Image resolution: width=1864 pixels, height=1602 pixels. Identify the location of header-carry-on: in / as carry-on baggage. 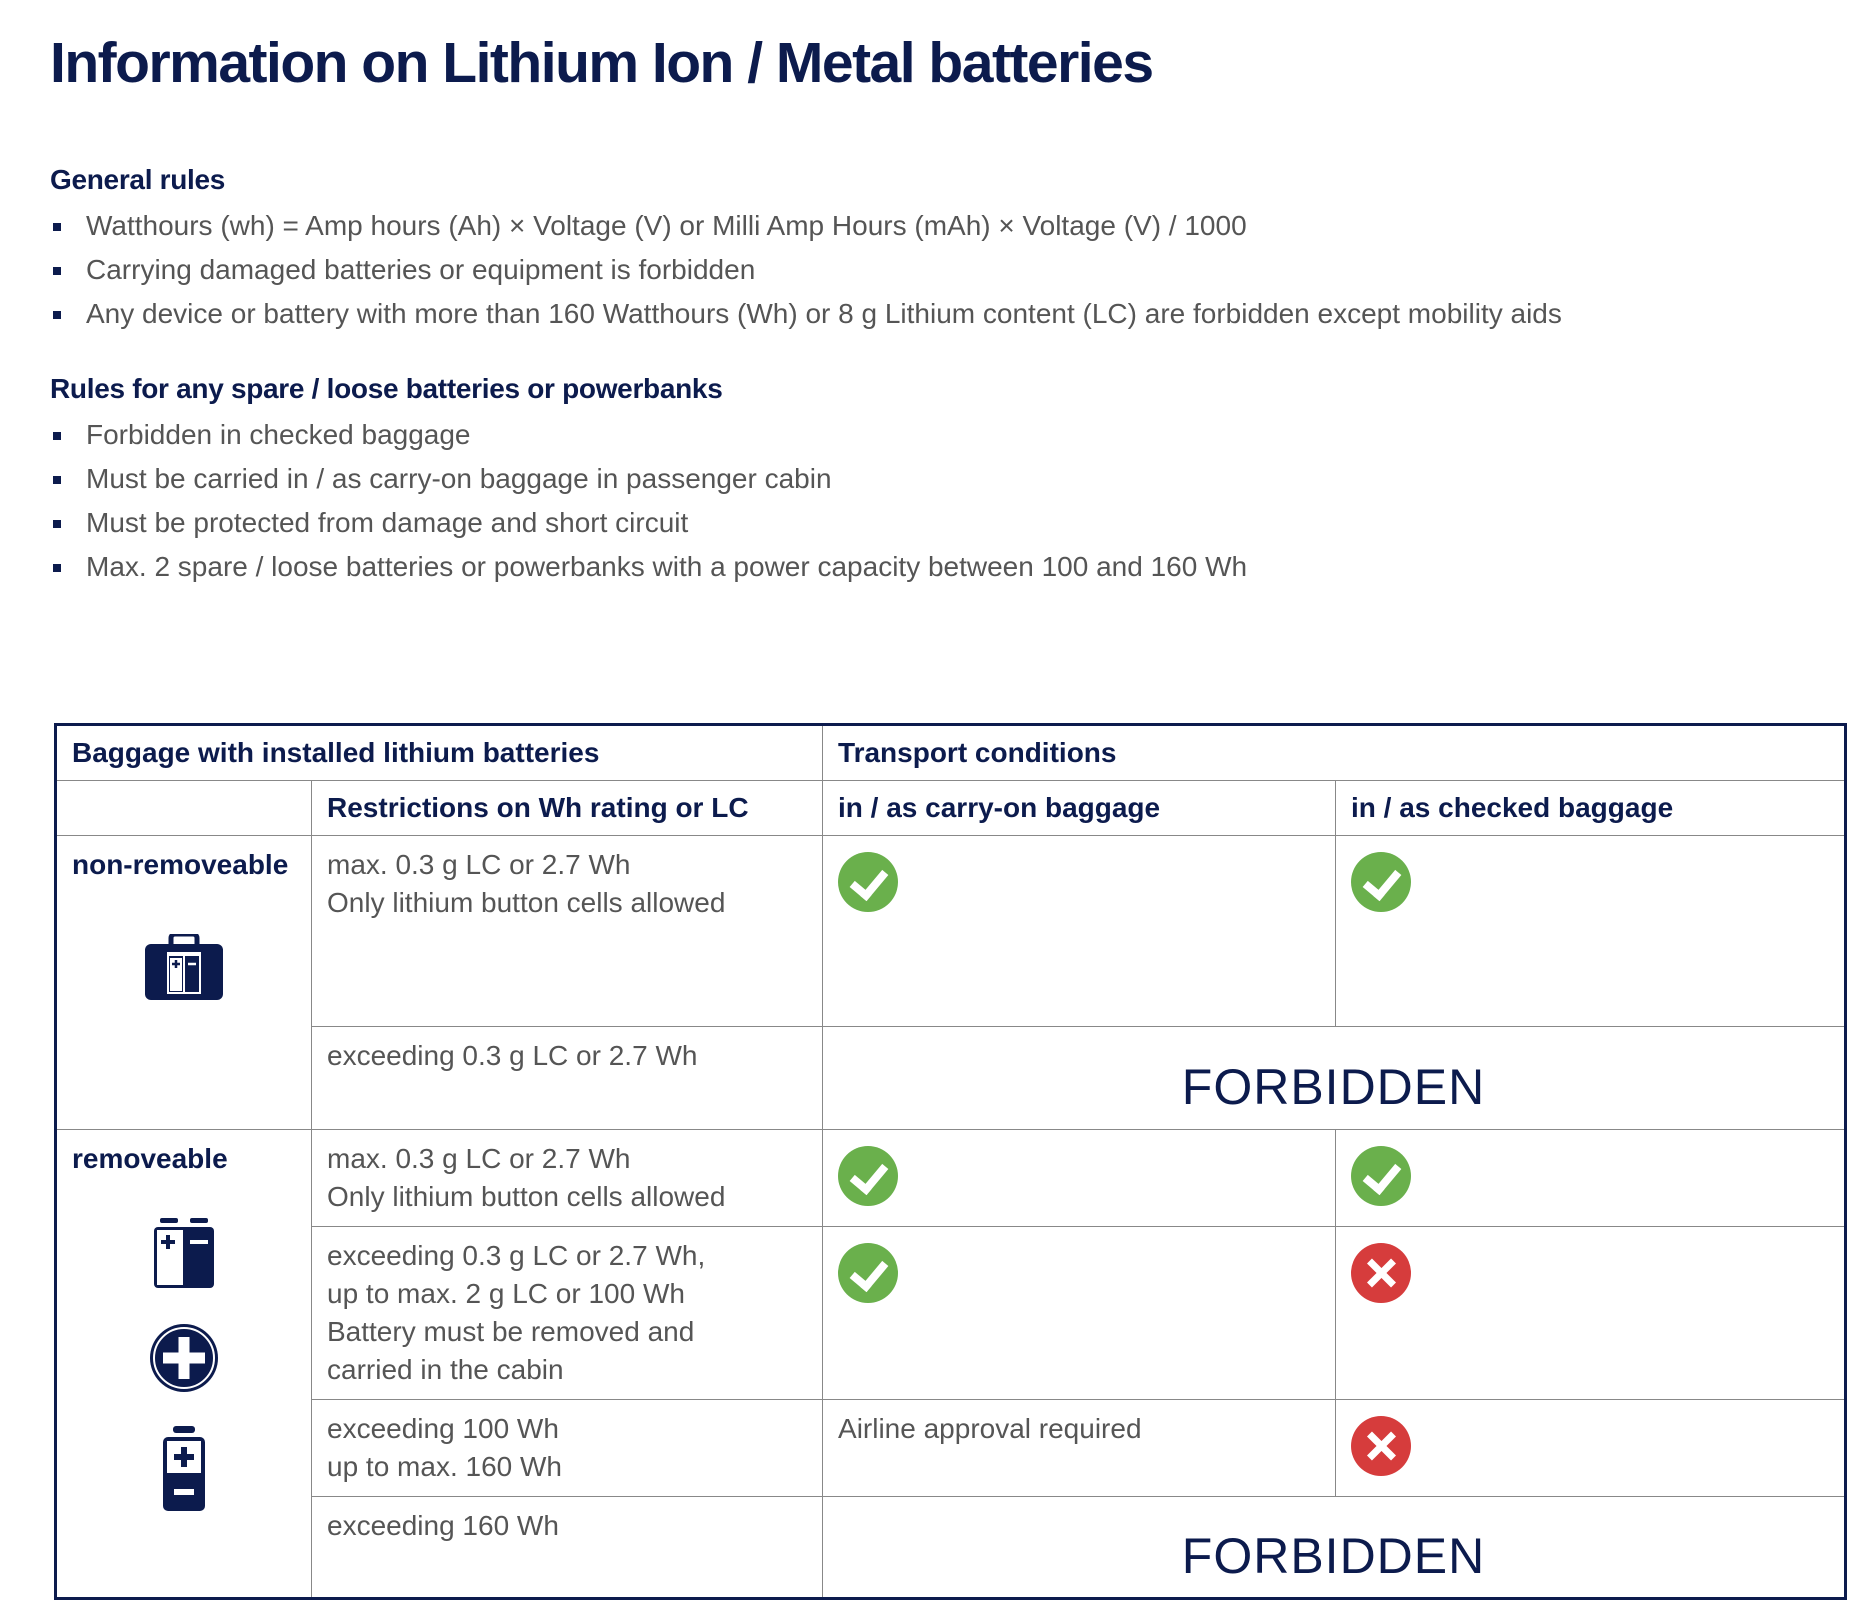
(1079, 808).